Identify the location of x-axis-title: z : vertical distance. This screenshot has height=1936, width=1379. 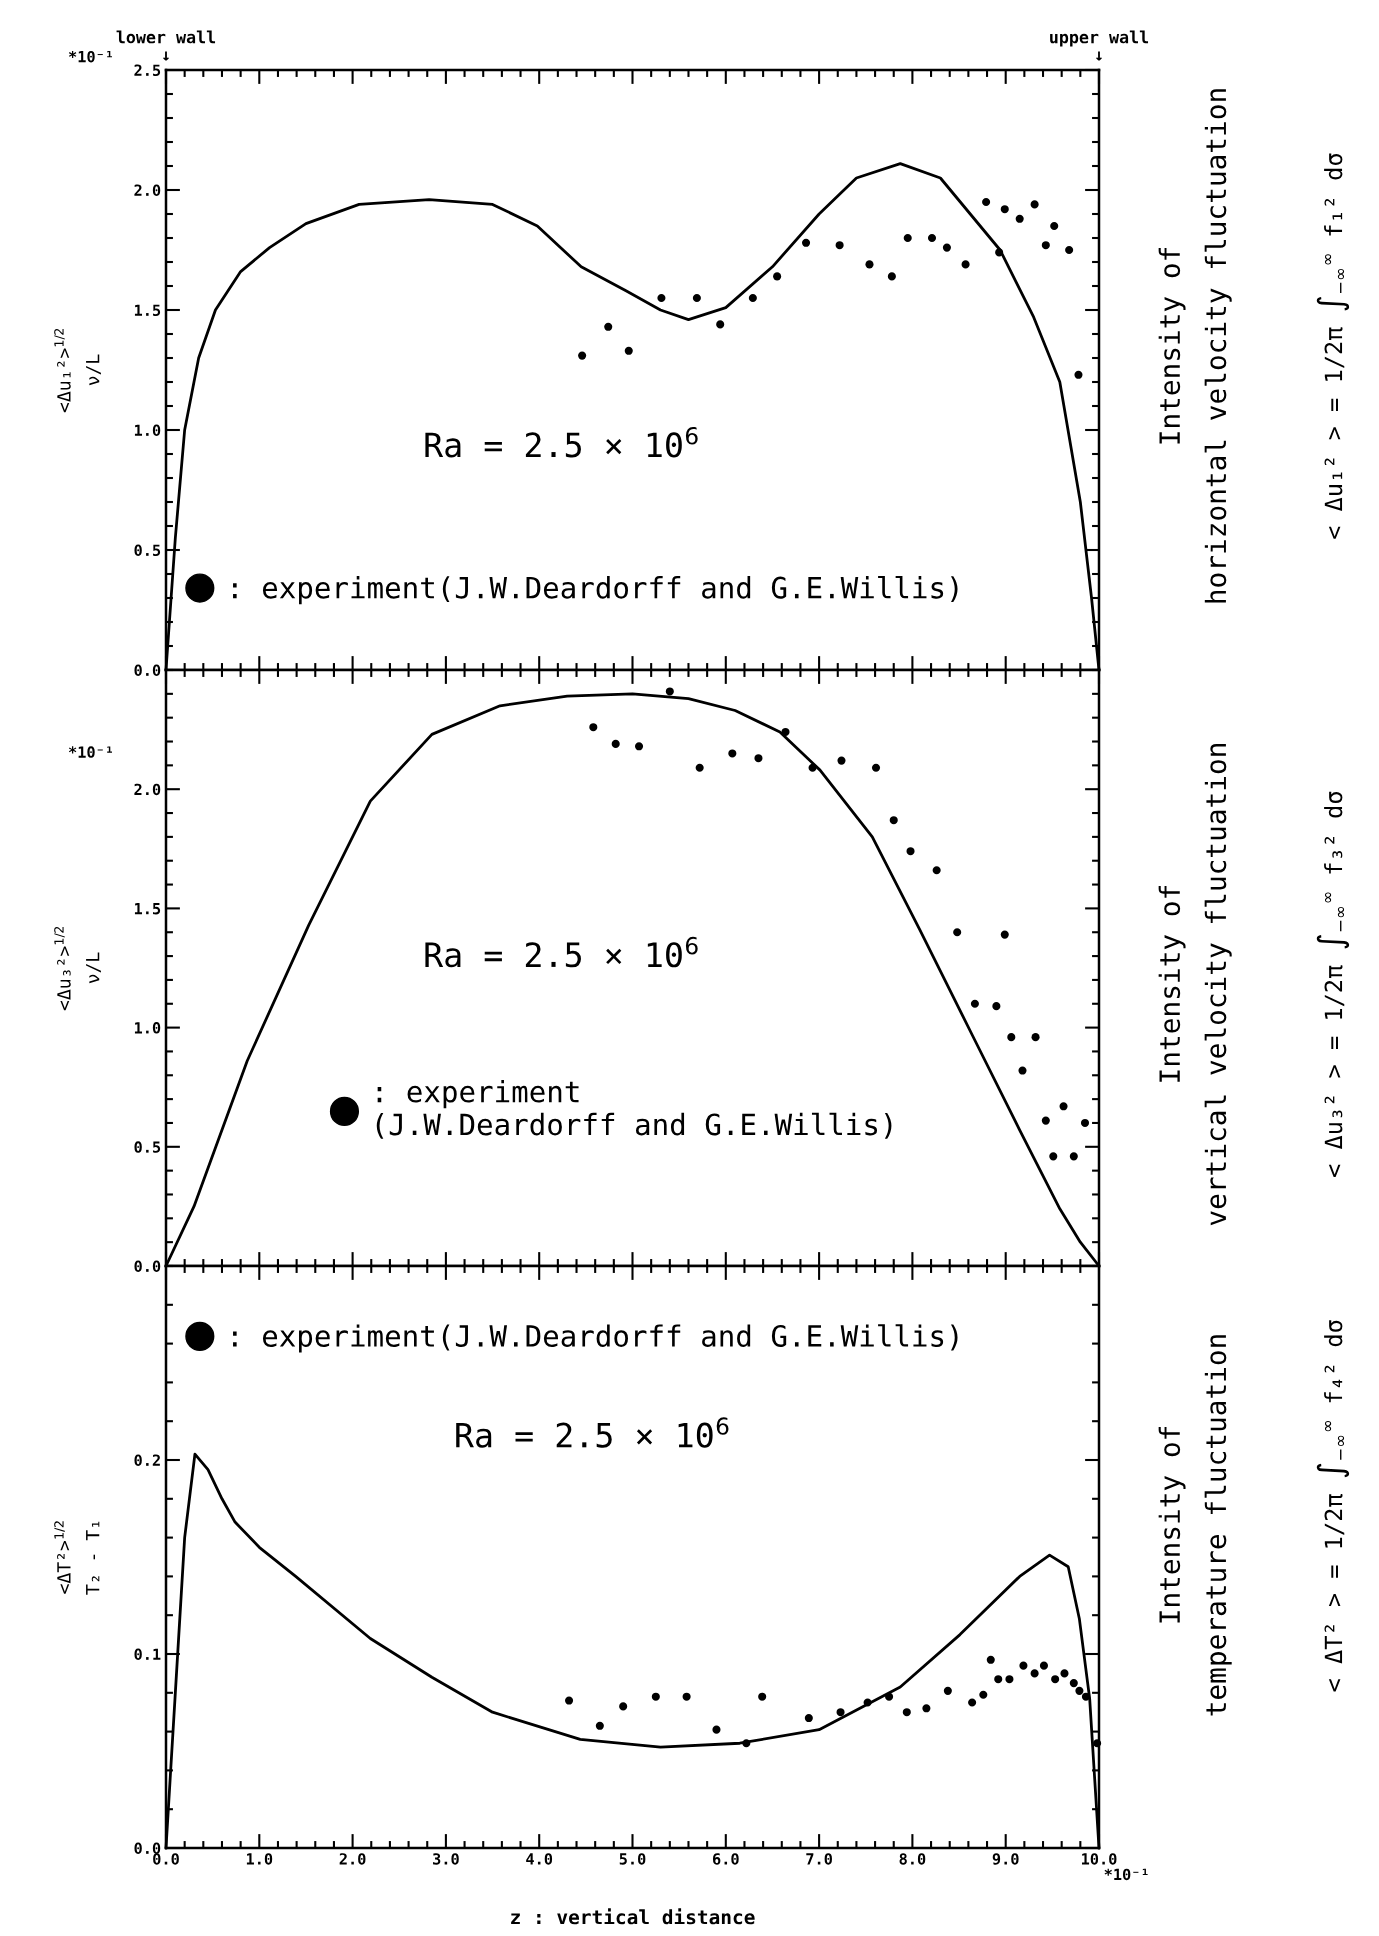
(633, 1916).